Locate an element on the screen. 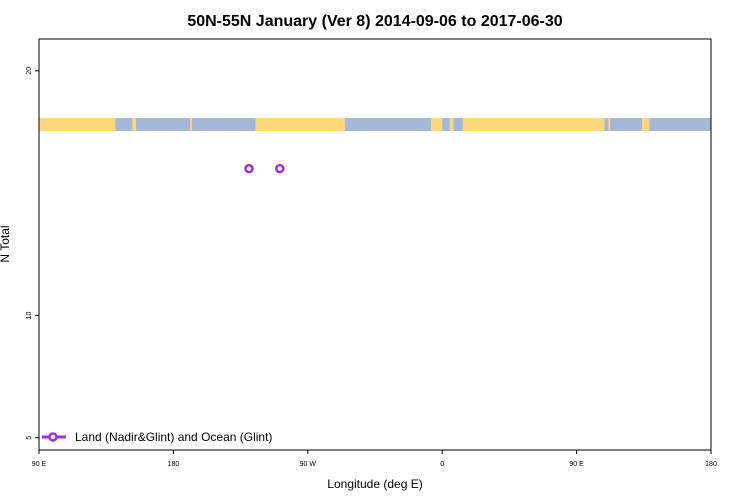 Image resolution: width=750 pixels, height=500 pixels. legend: Land (Nadir&Glint) and Ocean (Glint) is located at coordinates (157, 437).